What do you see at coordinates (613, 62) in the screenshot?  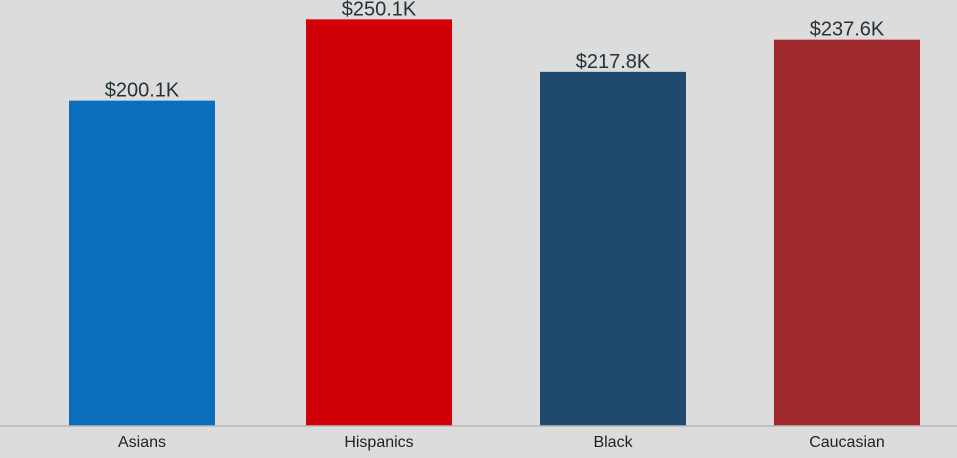 I see `value-label-black: $217.8K` at bounding box center [613, 62].